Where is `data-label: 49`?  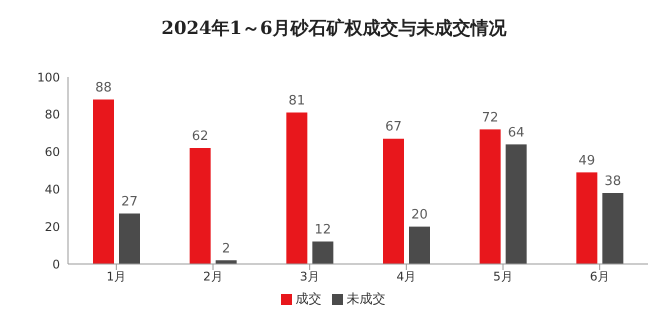 data-label: 49 is located at coordinates (587, 160).